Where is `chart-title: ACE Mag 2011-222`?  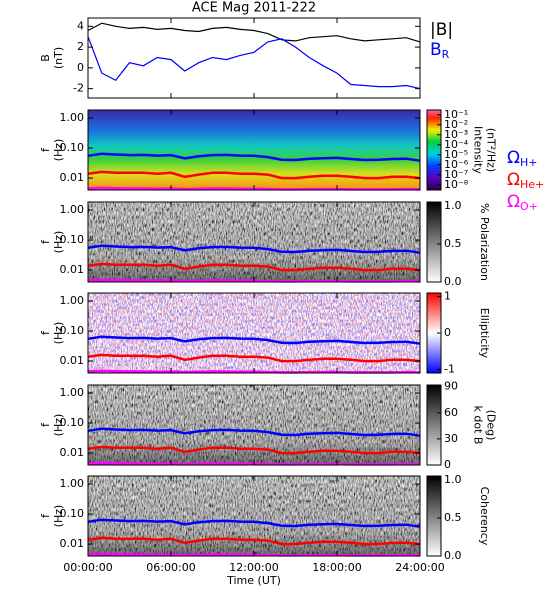 chart-title: ACE Mag 2011-222 is located at coordinates (254, 8).